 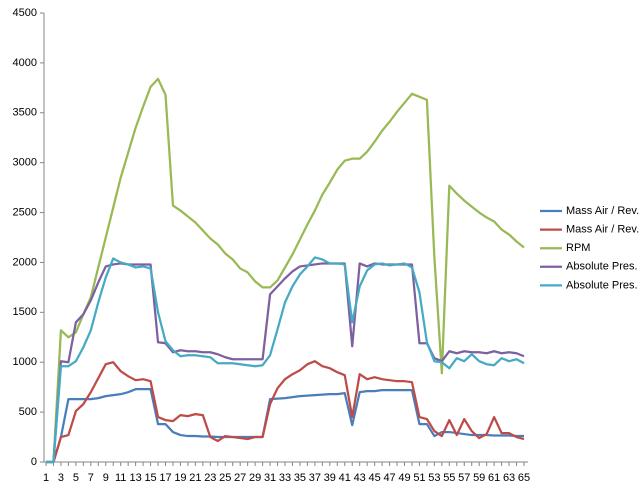 What do you see at coordinates (240, 478) in the screenshot?
I see `x-tick-label: 27` at bounding box center [240, 478].